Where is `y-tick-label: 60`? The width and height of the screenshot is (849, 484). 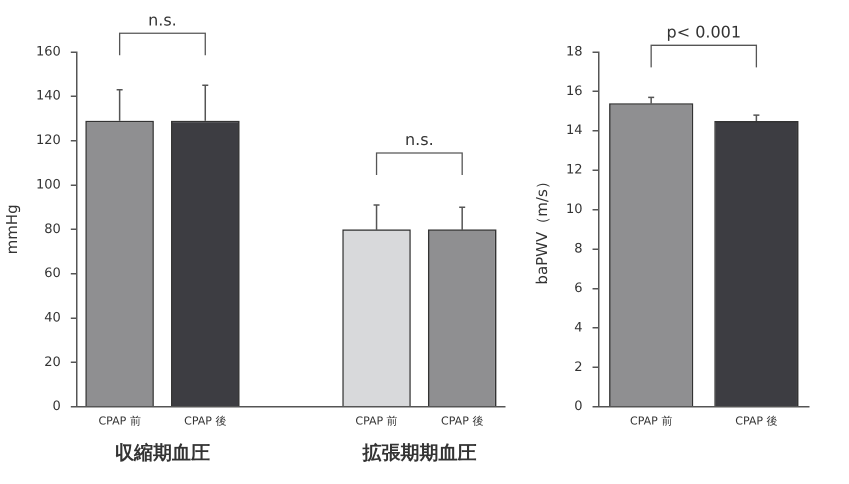 y-tick-label: 60 is located at coordinates (52, 274).